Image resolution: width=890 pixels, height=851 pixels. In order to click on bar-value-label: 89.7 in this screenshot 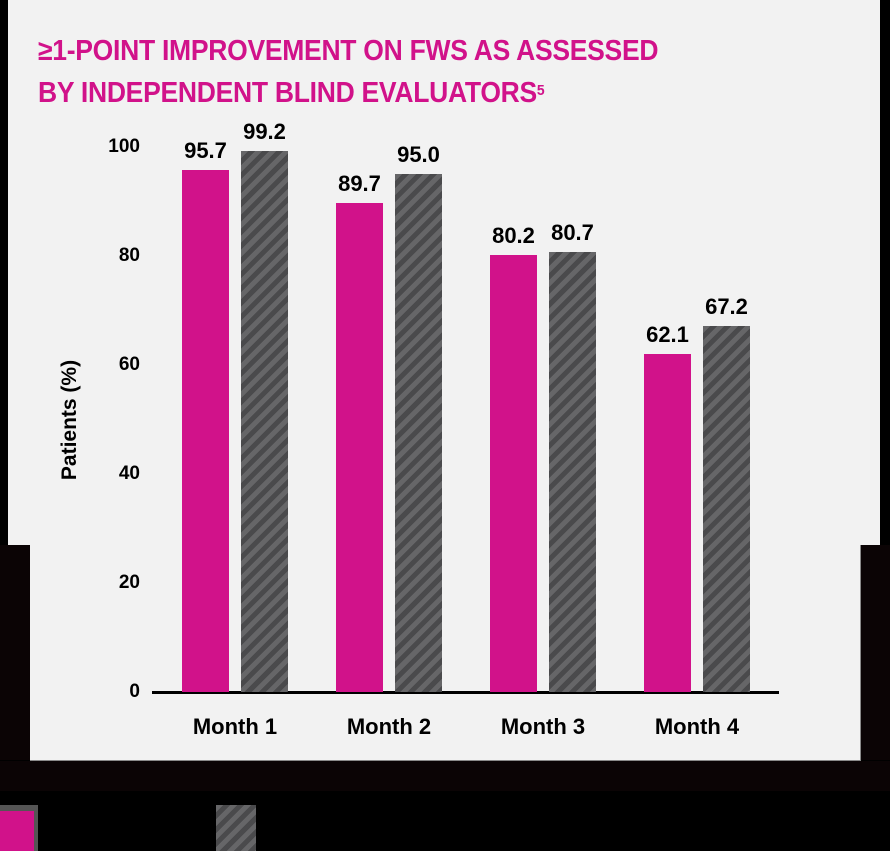, I will do `click(359, 184)`.